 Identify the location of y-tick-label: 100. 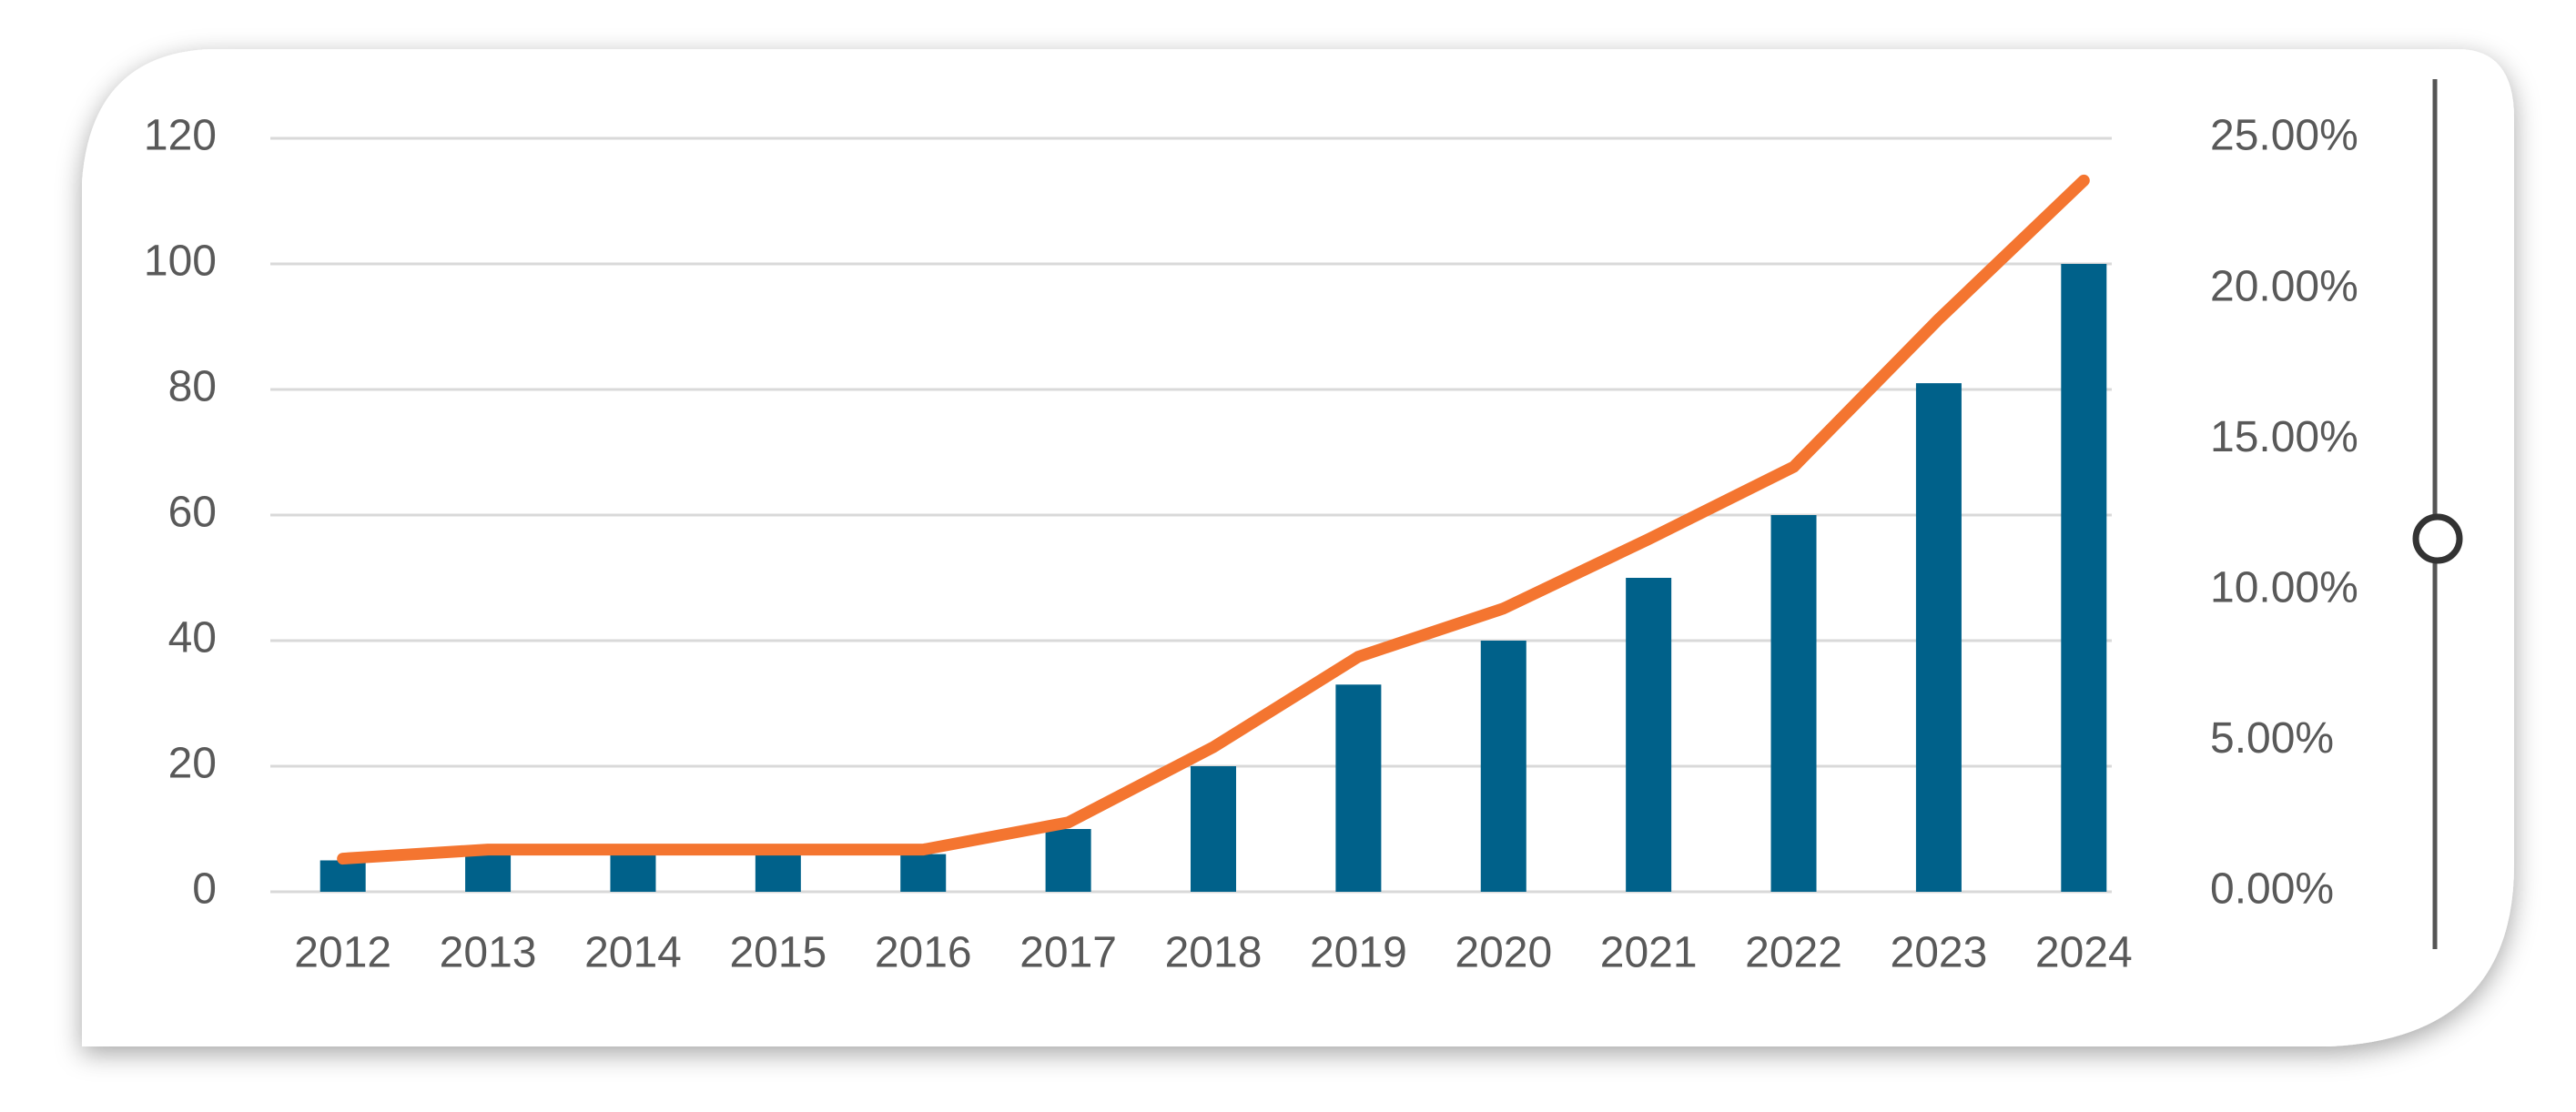
(180, 262).